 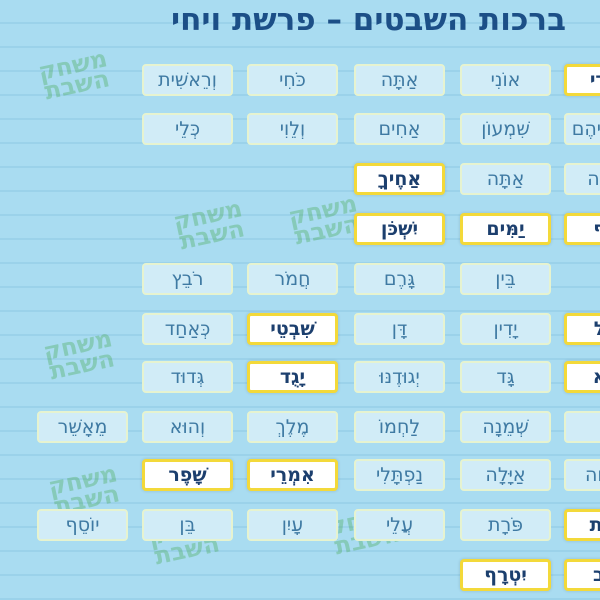 I want to click on word-card: בֵּין, so click(x=505, y=279).